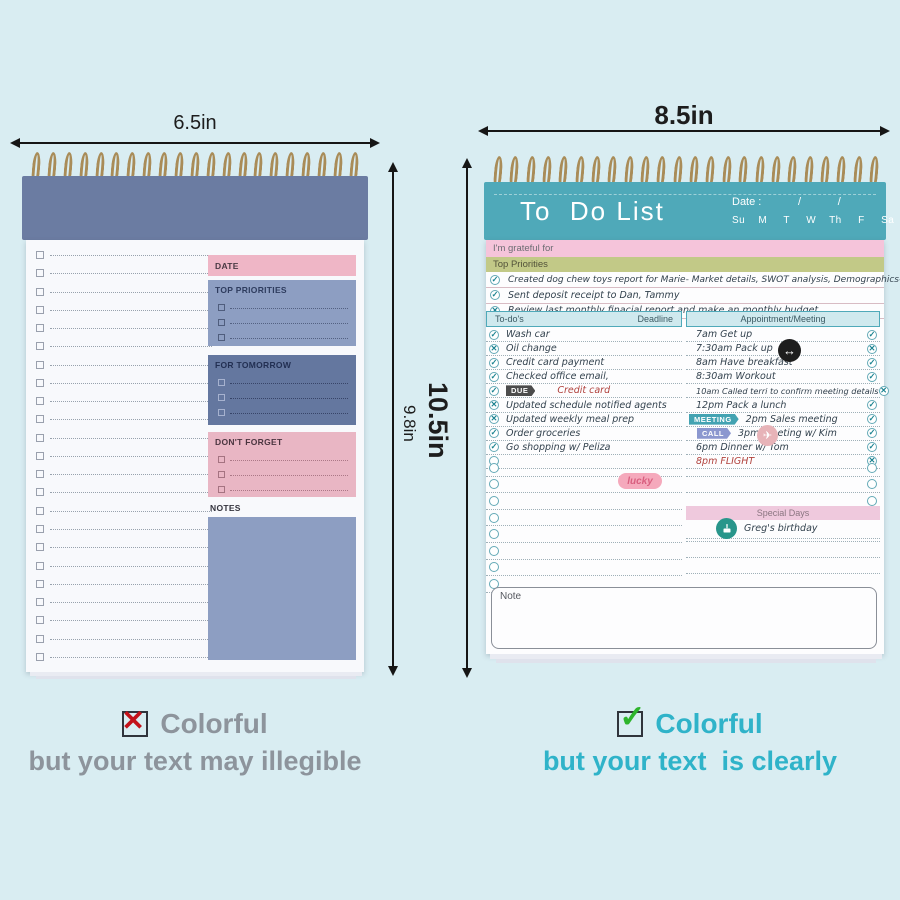  Describe the element at coordinates (684, 131) in the screenshot. I see `right-width-arrow` at that location.